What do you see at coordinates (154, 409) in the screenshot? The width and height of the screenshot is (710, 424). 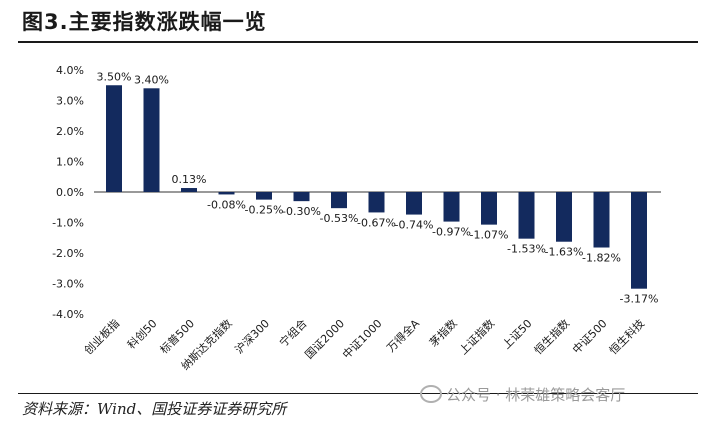 I see `source-note: 资料来源：Wind、国投证券证券研究所` at bounding box center [154, 409].